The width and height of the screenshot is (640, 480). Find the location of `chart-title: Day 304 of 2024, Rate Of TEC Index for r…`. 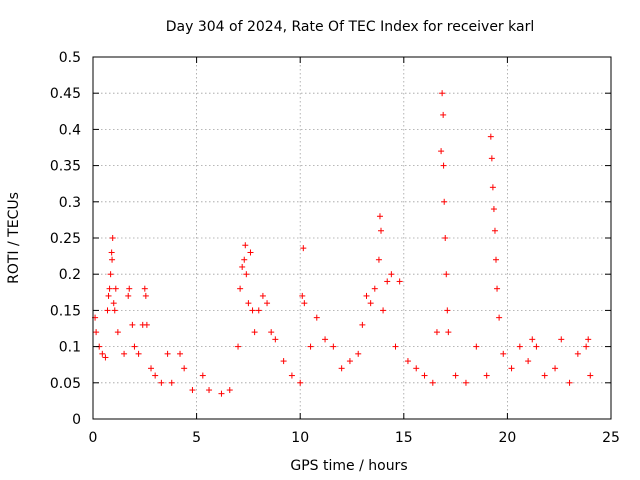

chart-title: Day 304 of 2024, Rate Of TEC Index for r… is located at coordinates (350, 27).